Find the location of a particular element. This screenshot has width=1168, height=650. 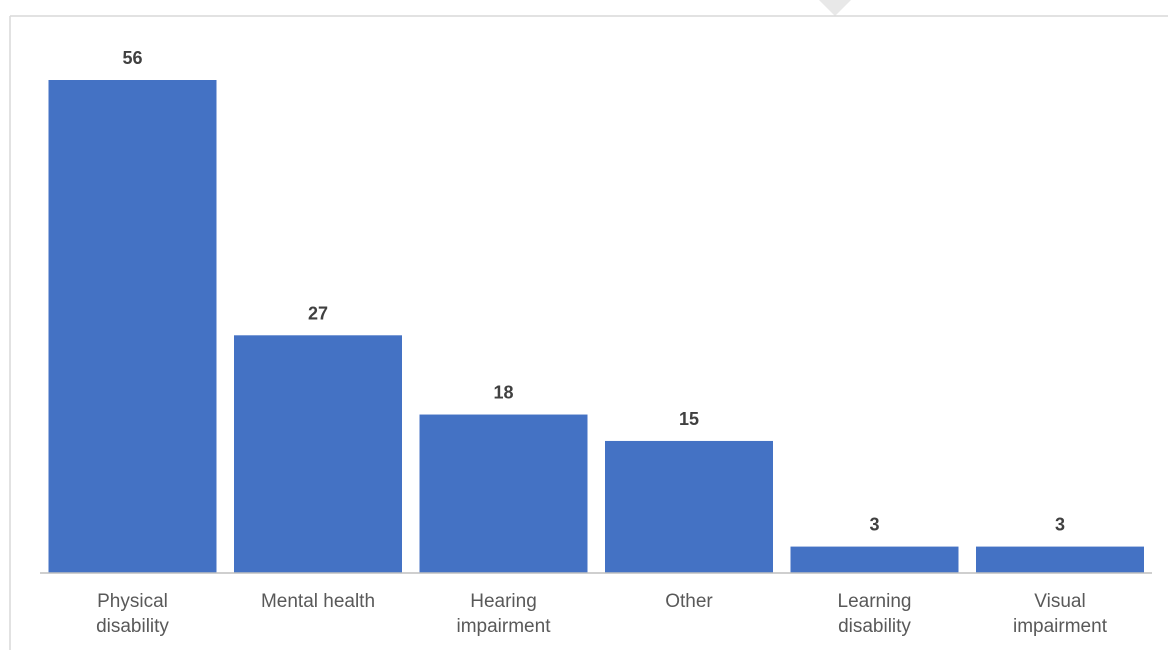

category-label-2-line-0: Hearing is located at coordinates (503, 601).